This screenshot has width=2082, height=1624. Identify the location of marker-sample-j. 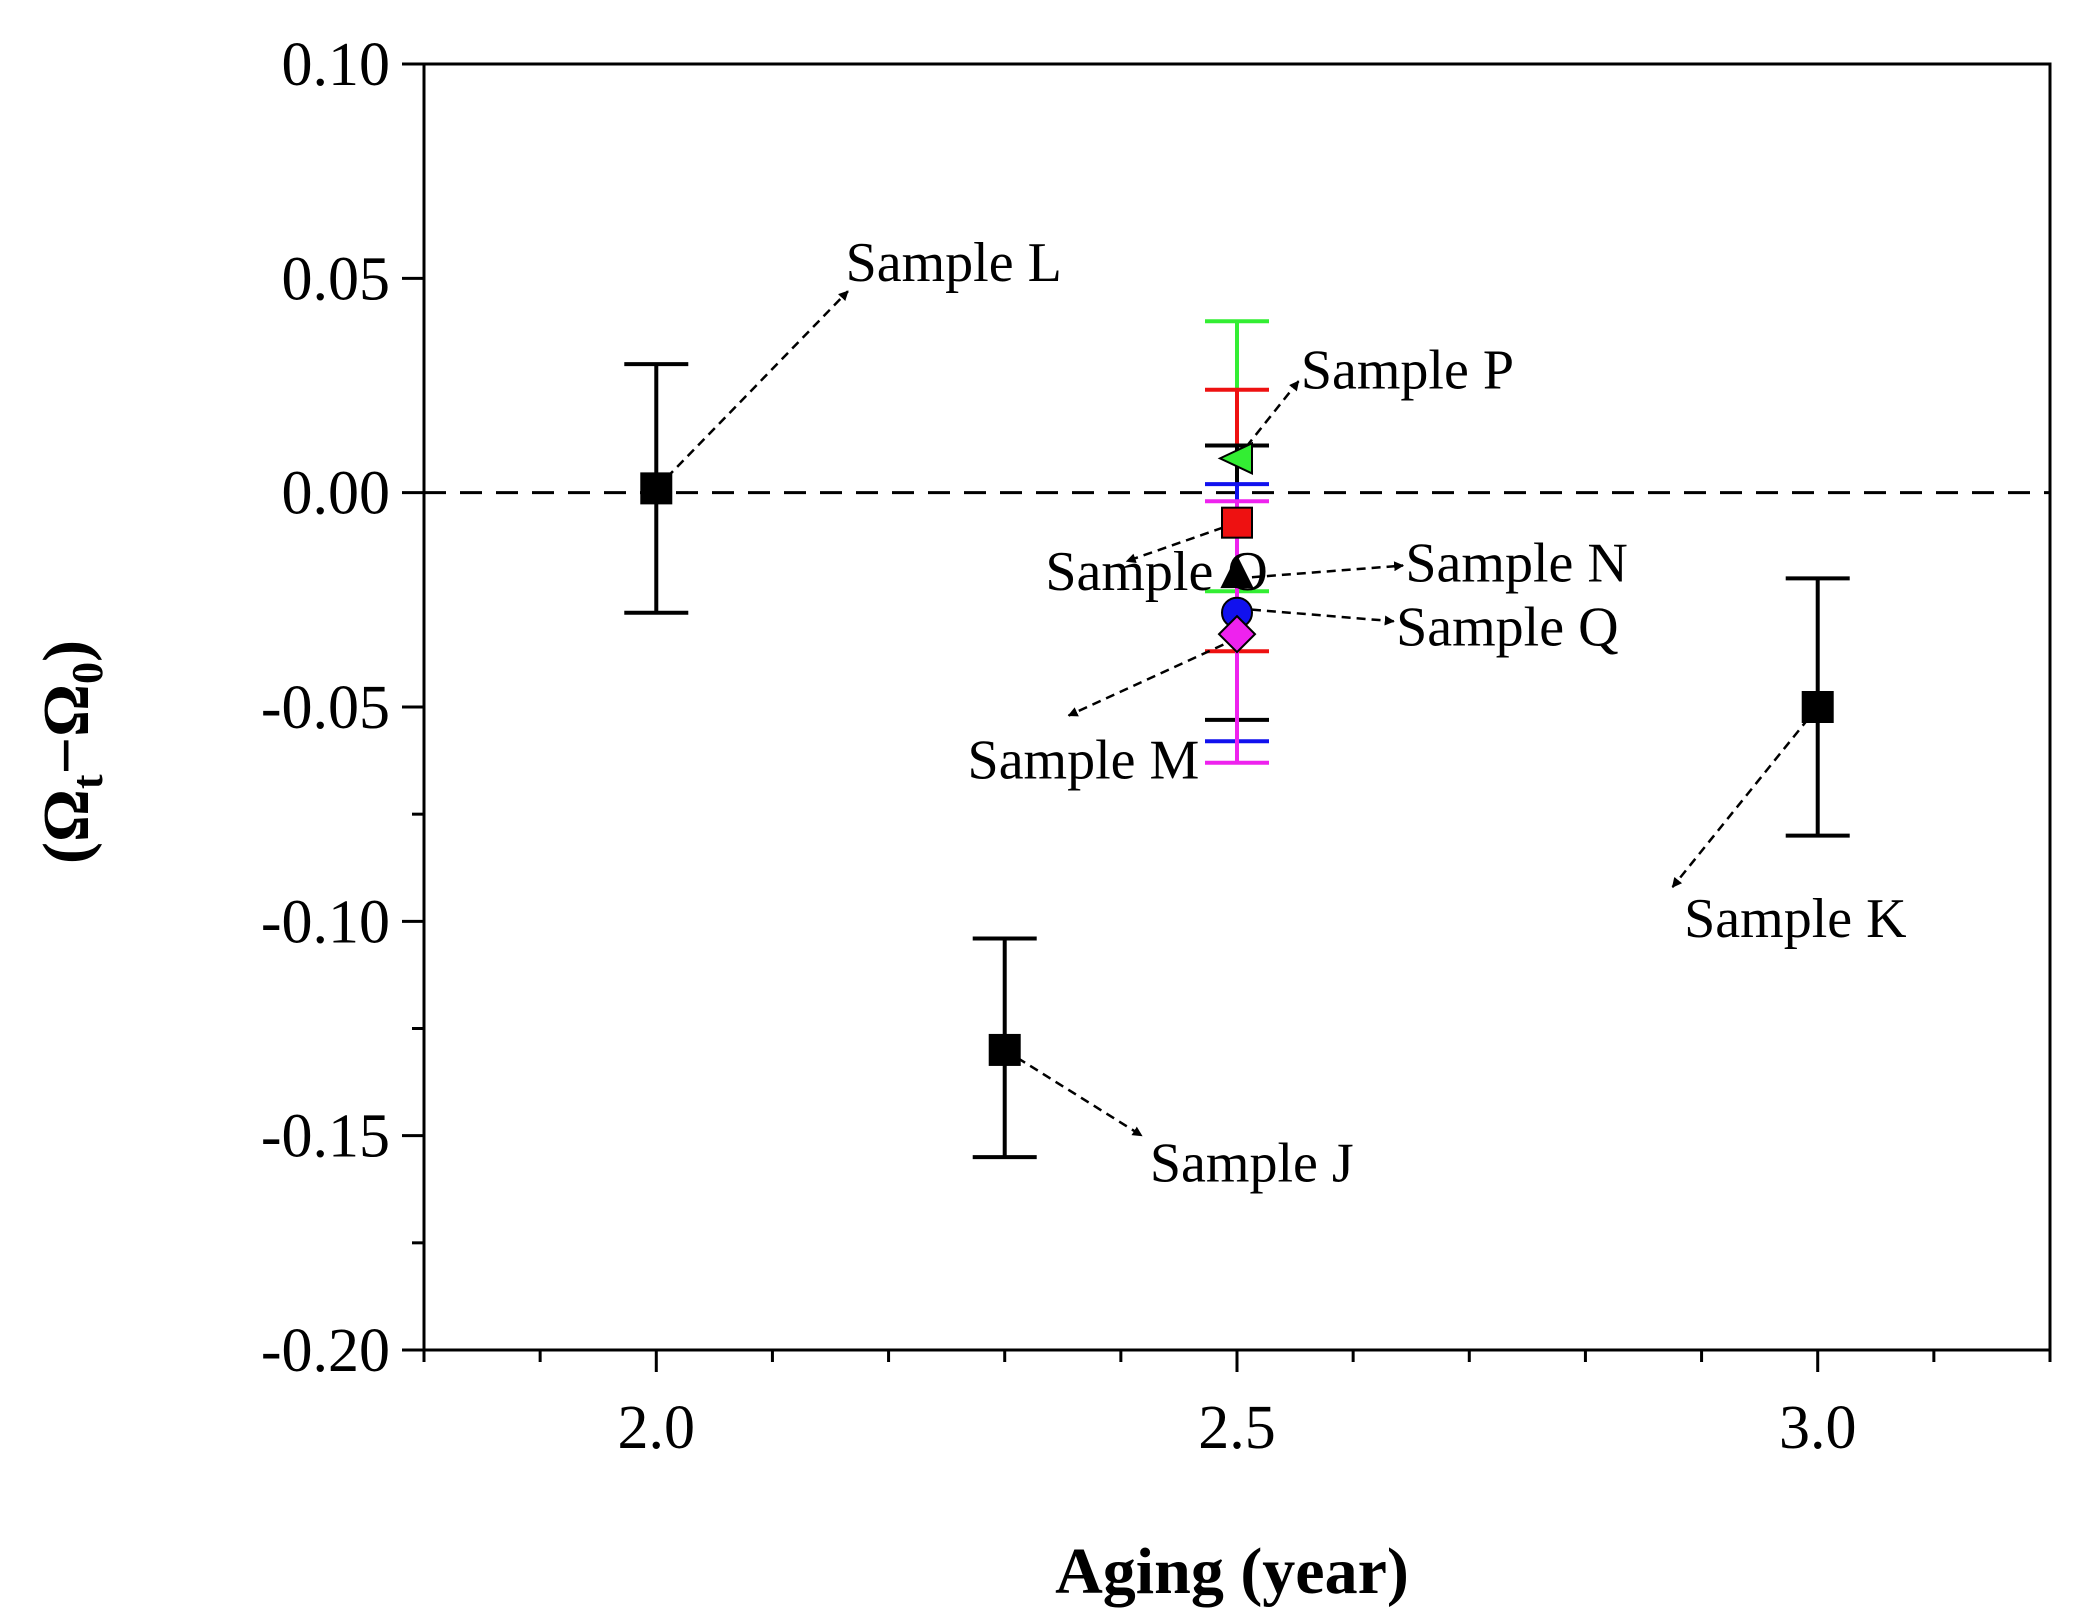
(1004, 1049).